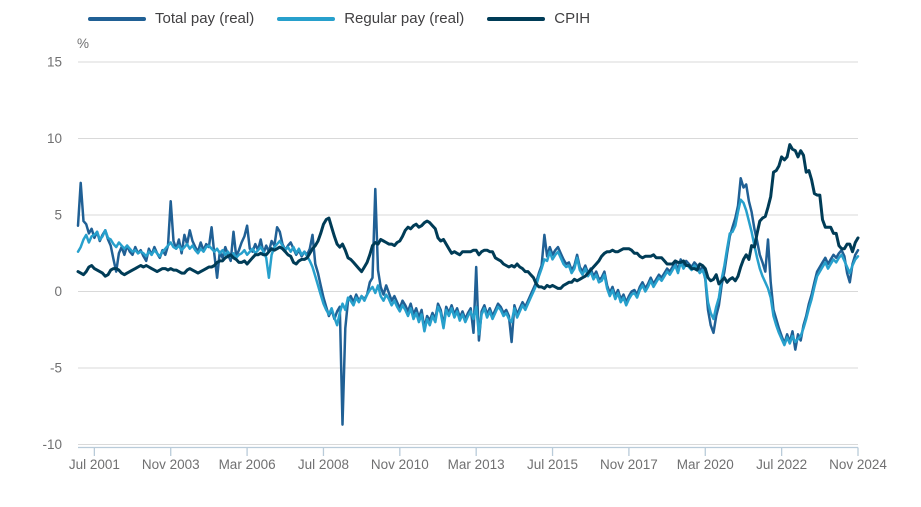  What do you see at coordinates (572, 18) in the screenshot?
I see `legend-label-cpih: CPIH` at bounding box center [572, 18].